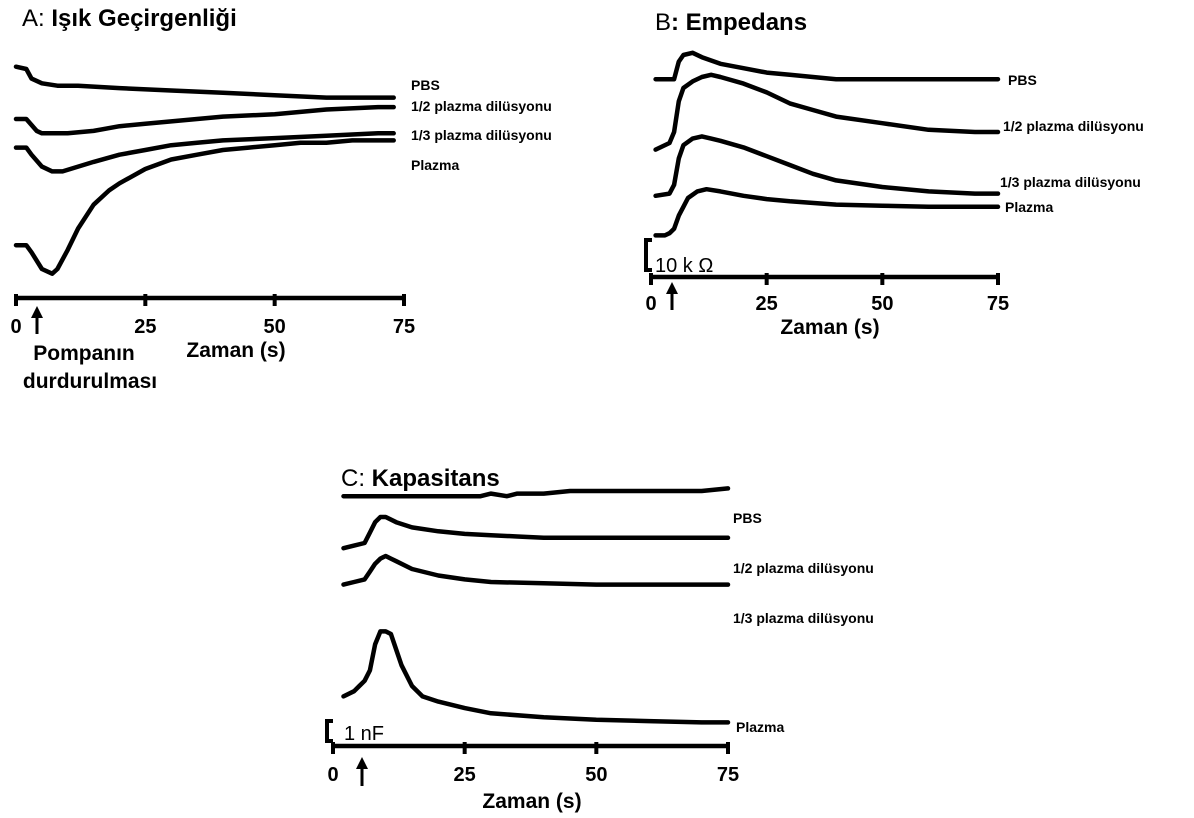 The image size is (1194, 818). I want to click on panel-b-series-label-1: PBS, so click(1022, 80).